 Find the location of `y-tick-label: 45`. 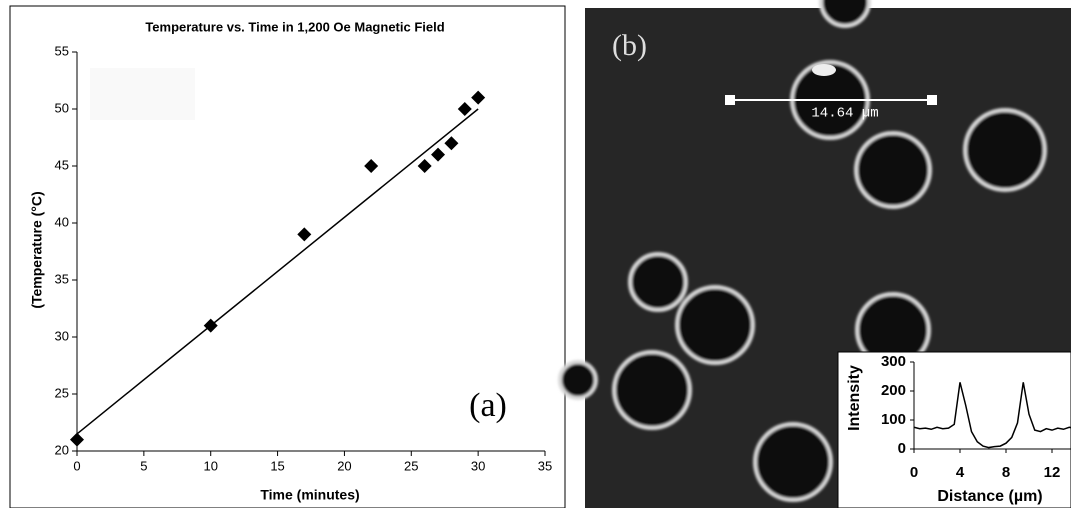

y-tick-label: 45 is located at coordinates (62, 164).